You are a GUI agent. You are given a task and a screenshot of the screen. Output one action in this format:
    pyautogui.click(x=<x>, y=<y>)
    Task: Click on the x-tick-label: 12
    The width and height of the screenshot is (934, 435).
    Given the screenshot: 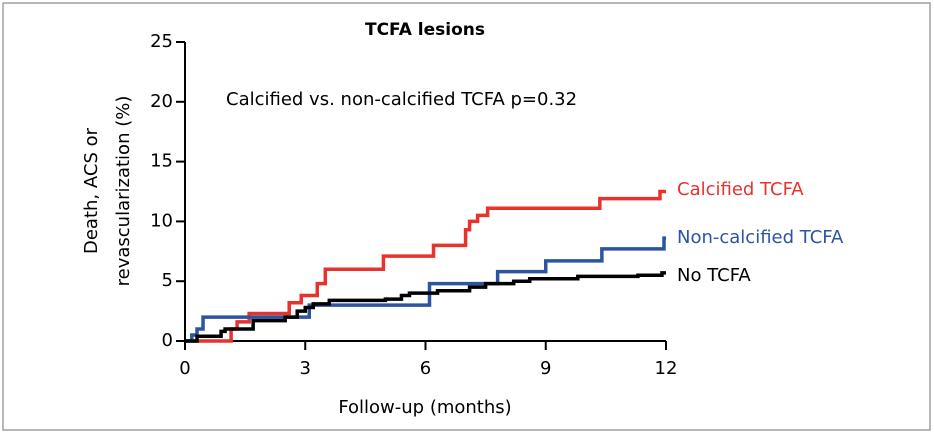 What is the action you would take?
    pyautogui.click(x=666, y=368)
    